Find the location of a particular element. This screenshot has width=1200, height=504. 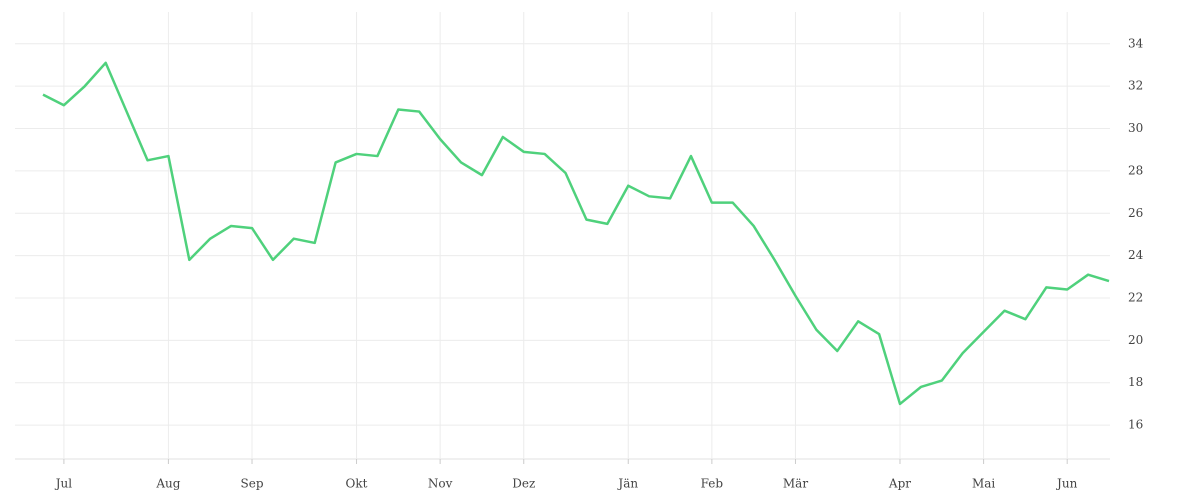

x-tick-label: Dez is located at coordinates (523, 484).